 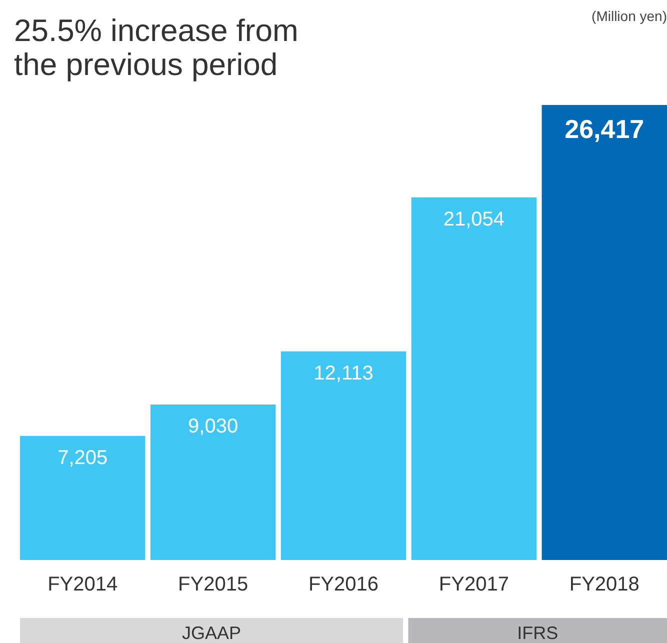 I want to click on text: JGAAP, so click(x=212, y=633).